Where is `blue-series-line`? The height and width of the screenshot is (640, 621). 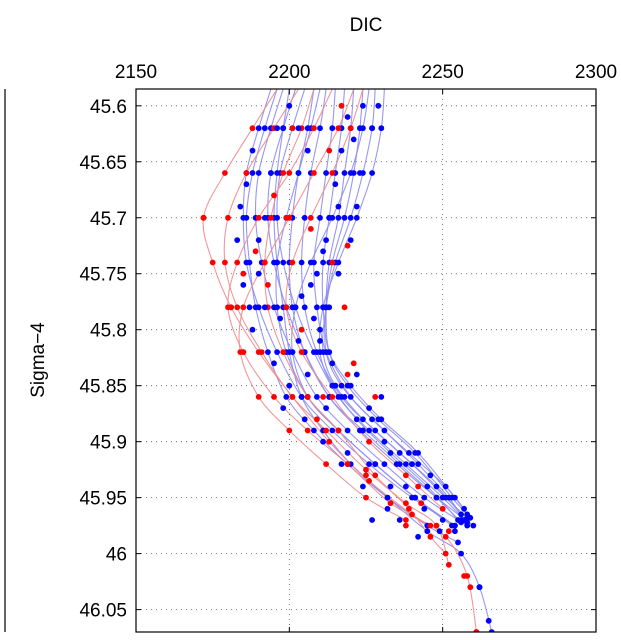 blue-series-line is located at coordinates (394, 299).